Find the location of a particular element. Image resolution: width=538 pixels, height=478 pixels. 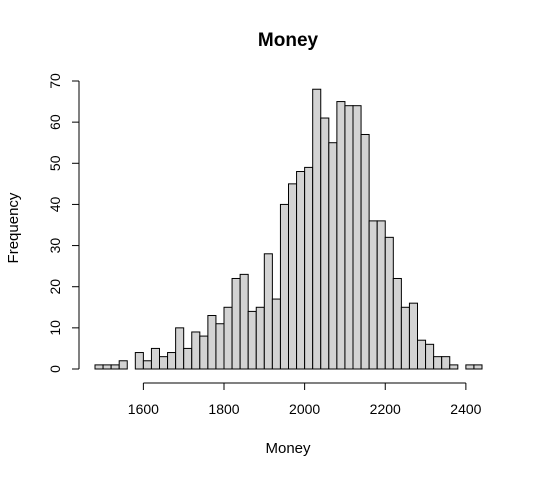

x-tick-label: 1600 is located at coordinates (143, 409).